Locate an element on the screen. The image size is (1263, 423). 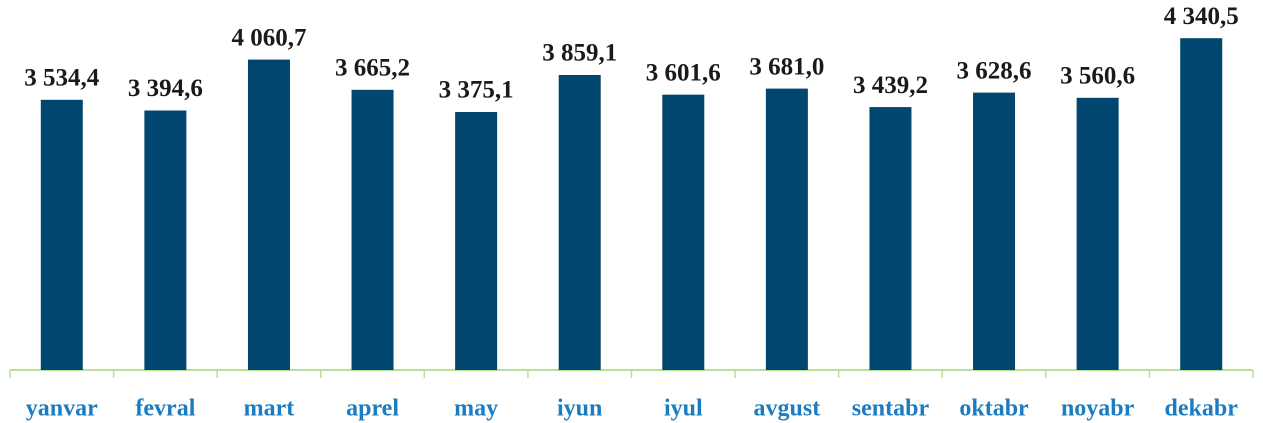
value-label: 3 681,0 is located at coordinates (786, 66).